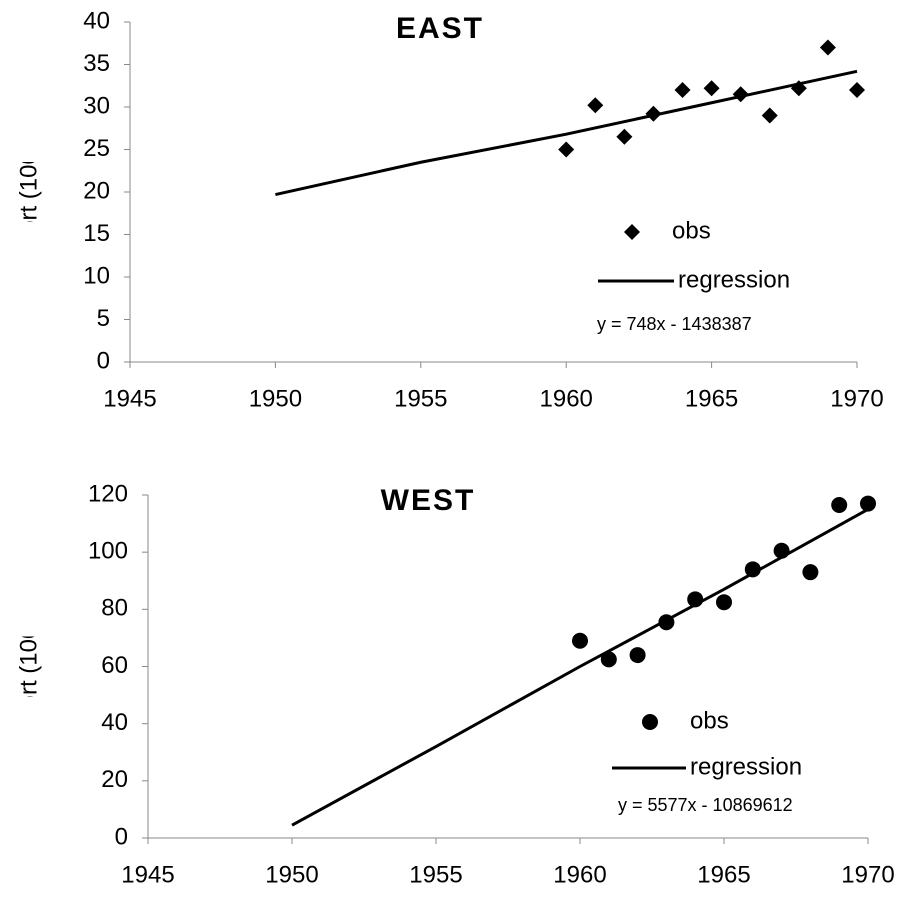 The width and height of the screenshot is (900, 901). I want to click on chart-title: EAST, so click(440, 28).